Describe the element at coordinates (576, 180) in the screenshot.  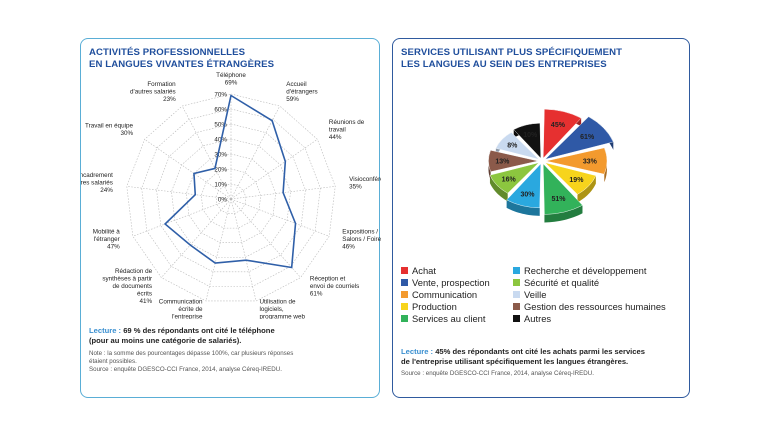
I see `pie-slice-label: 19%` at that location.